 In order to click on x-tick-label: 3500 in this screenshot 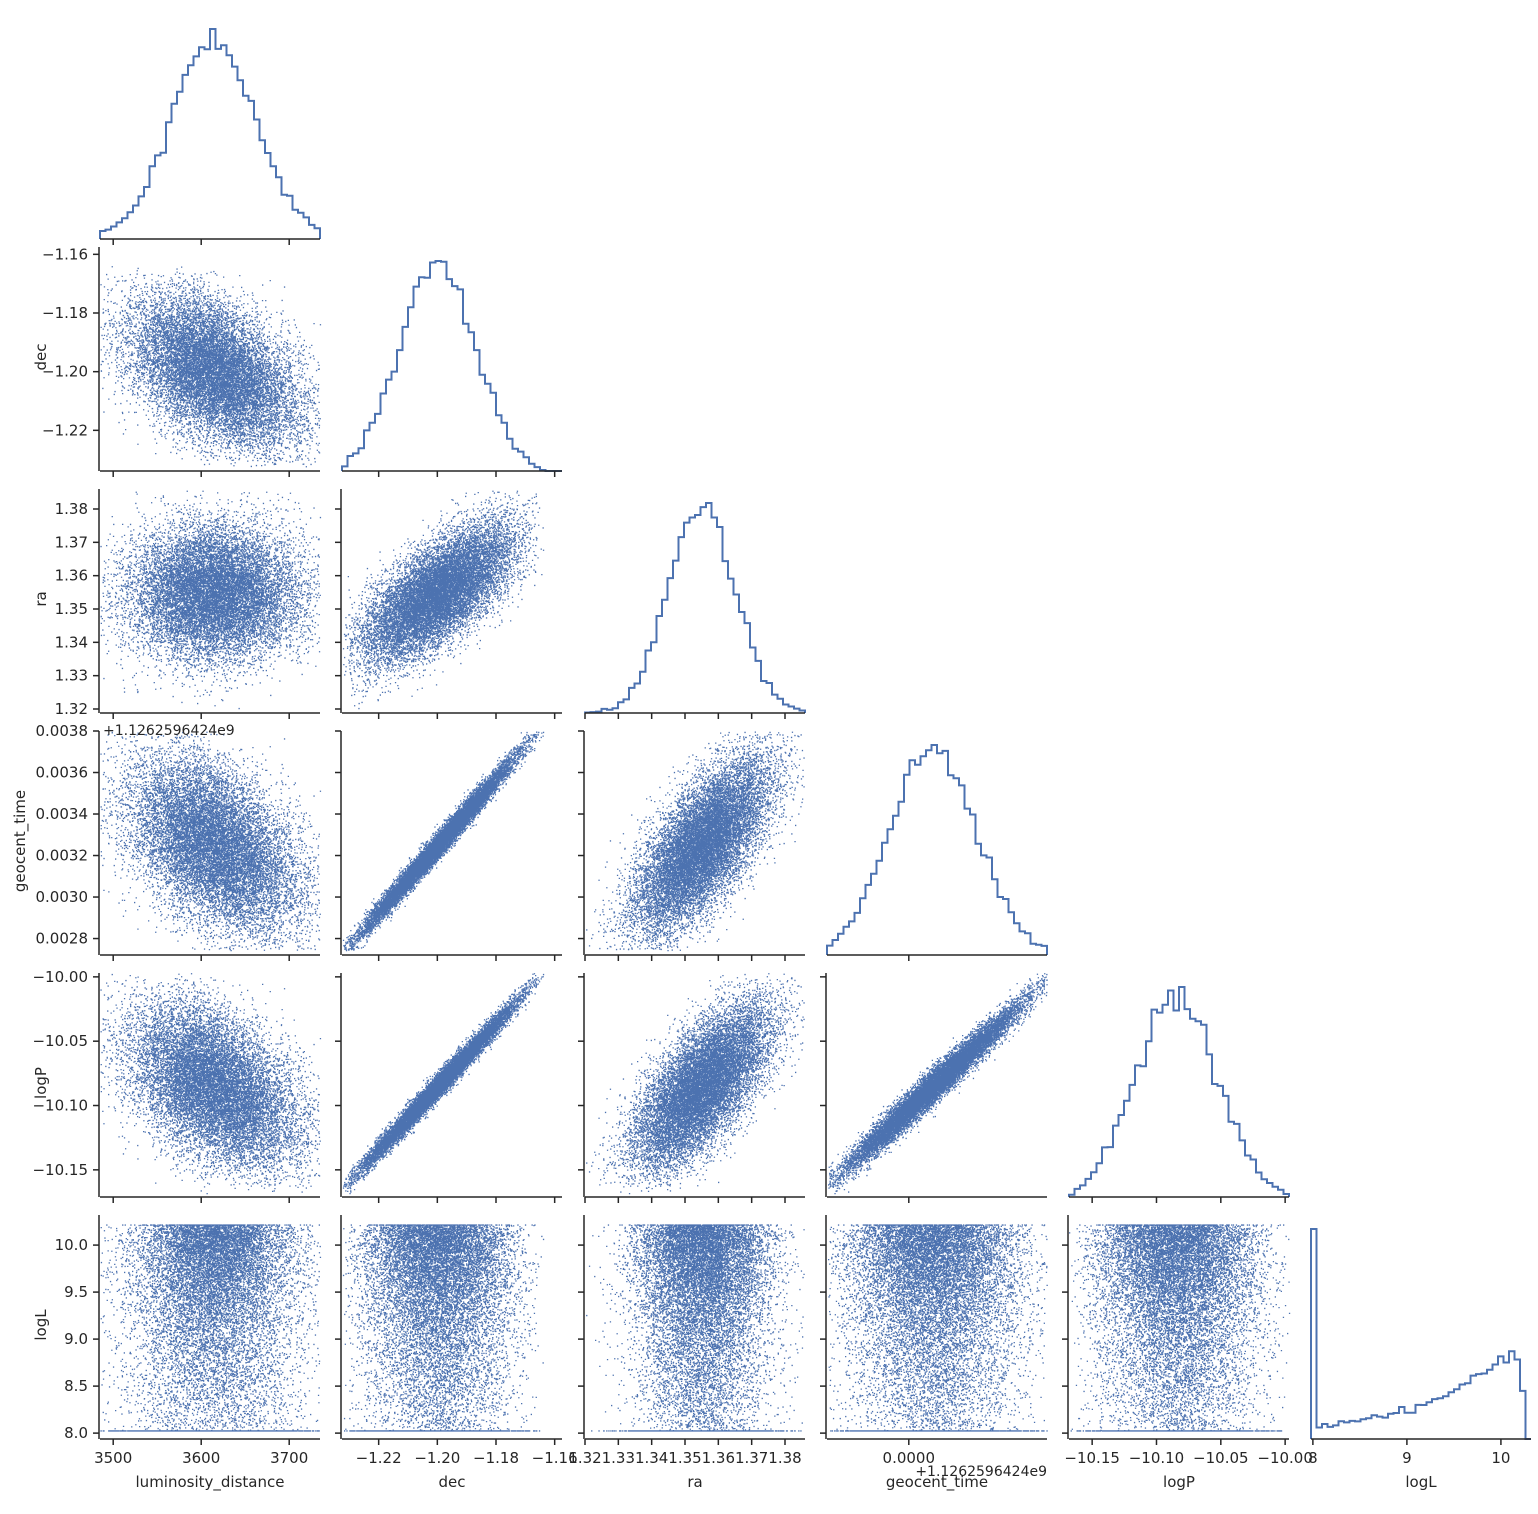, I will do `click(113, 1458)`.